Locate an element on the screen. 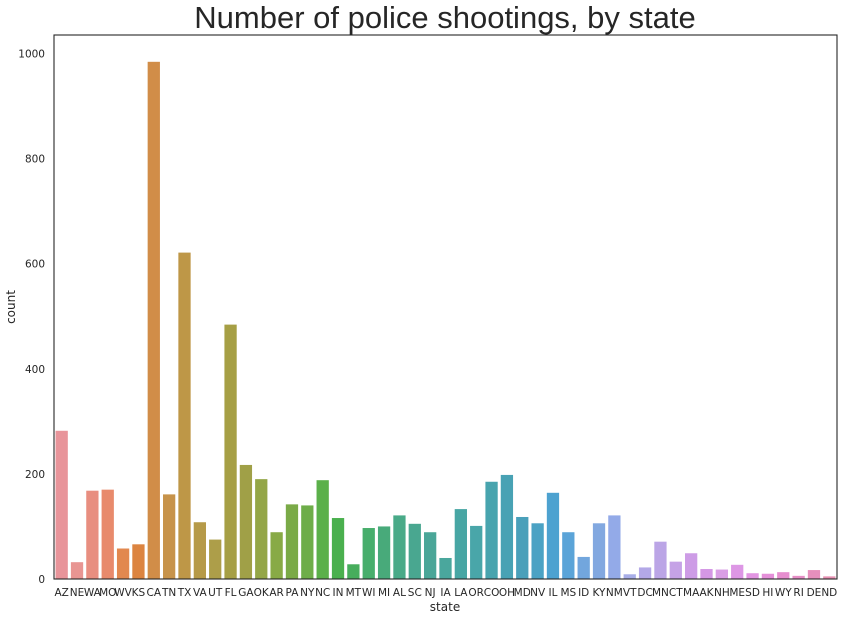 This screenshot has width=843, height=619. x-tick-label-ks: KS is located at coordinates (139, 593).